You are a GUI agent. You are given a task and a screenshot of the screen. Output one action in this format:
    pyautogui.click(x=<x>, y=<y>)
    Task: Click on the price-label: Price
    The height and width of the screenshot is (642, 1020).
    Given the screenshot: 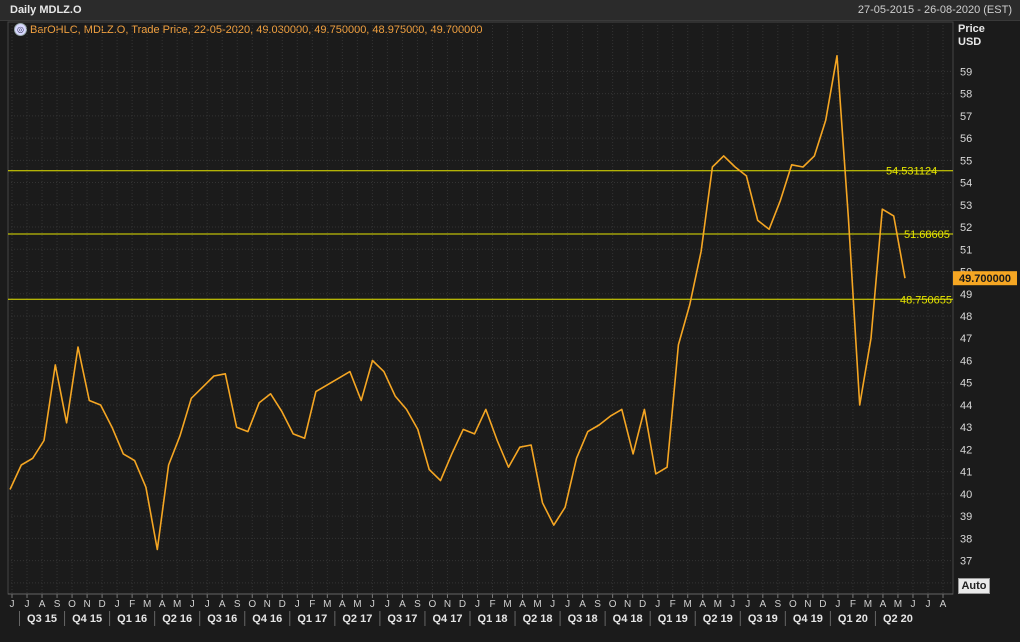 What is the action you would take?
    pyautogui.click(x=971, y=29)
    